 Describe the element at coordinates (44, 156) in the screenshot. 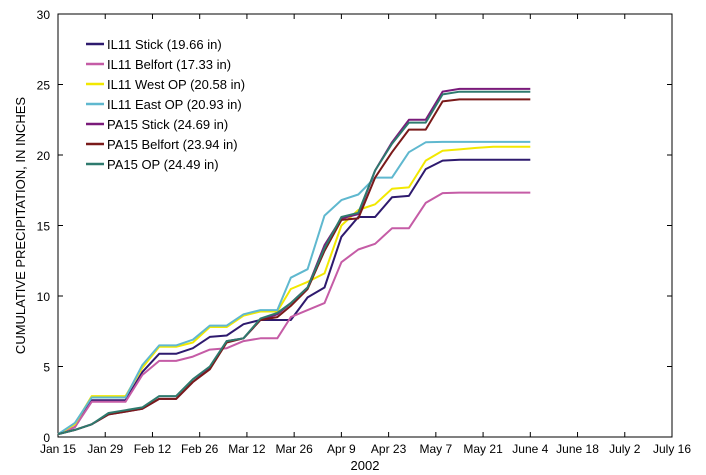

I see `y-tick-label: 20` at that location.